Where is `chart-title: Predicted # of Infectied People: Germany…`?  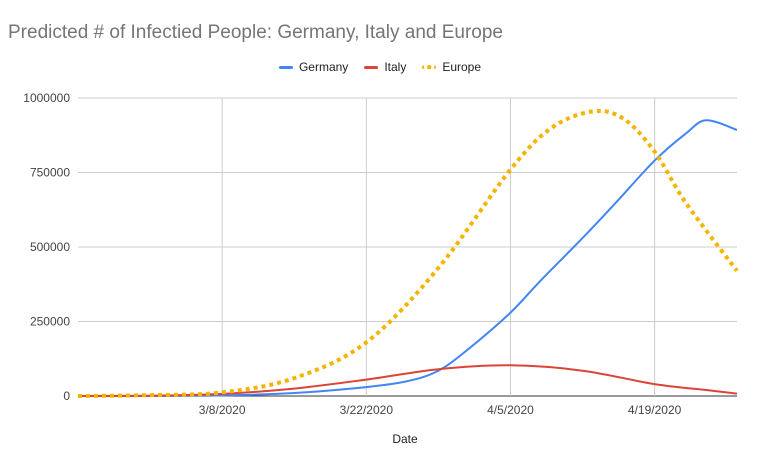
chart-title: Predicted # of Infectied People: Germany… is located at coordinates (255, 32).